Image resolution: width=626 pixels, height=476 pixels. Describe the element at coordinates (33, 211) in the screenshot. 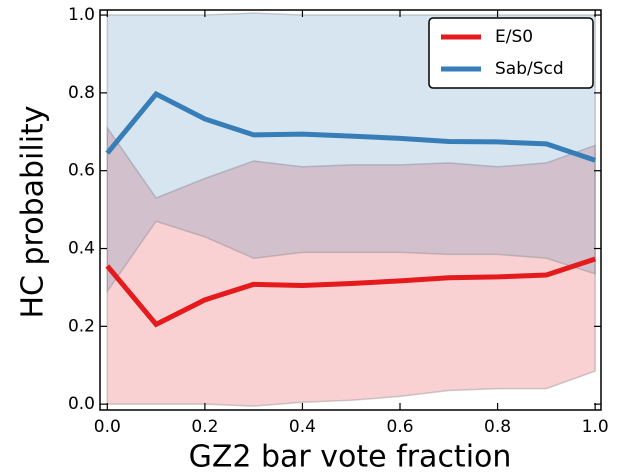

I see `y-axis-label: HC probability` at that location.